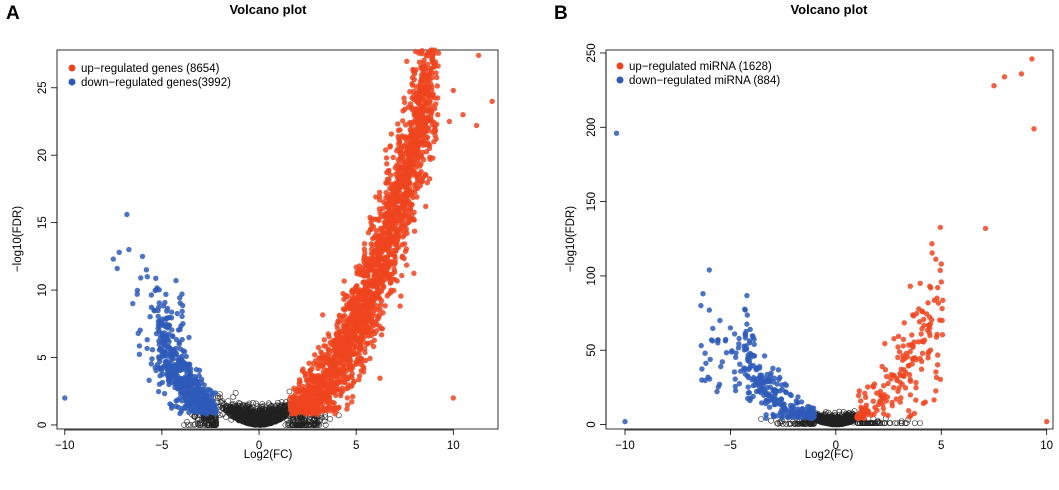 Image resolution: width=1059 pixels, height=490 pixels. Describe the element at coordinates (43, 87) in the screenshot. I see `y-tick-label: 25` at that location.